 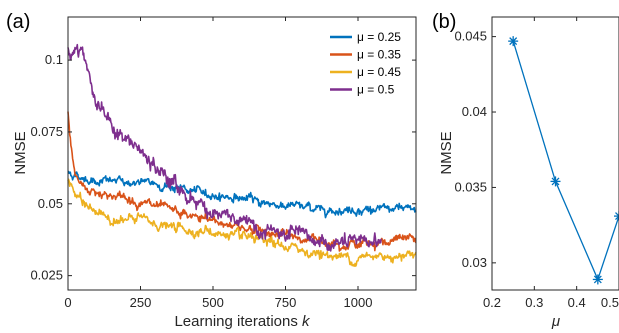 What do you see at coordinates (470, 36) in the screenshot?
I see `y-tick-label: 0.045` at bounding box center [470, 36].